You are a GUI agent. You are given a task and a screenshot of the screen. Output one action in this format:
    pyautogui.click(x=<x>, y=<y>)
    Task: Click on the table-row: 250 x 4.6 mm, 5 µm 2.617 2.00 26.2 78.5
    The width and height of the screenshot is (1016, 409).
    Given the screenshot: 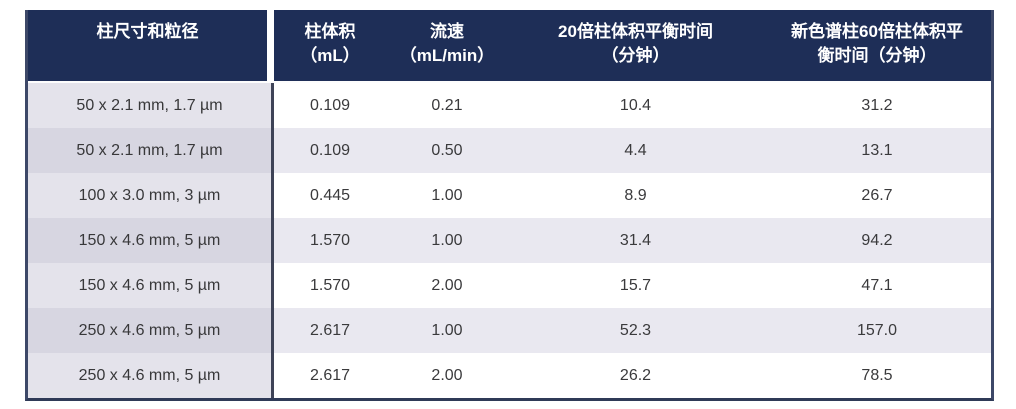 What is the action you would take?
    pyautogui.click(x=509, y=375)
    